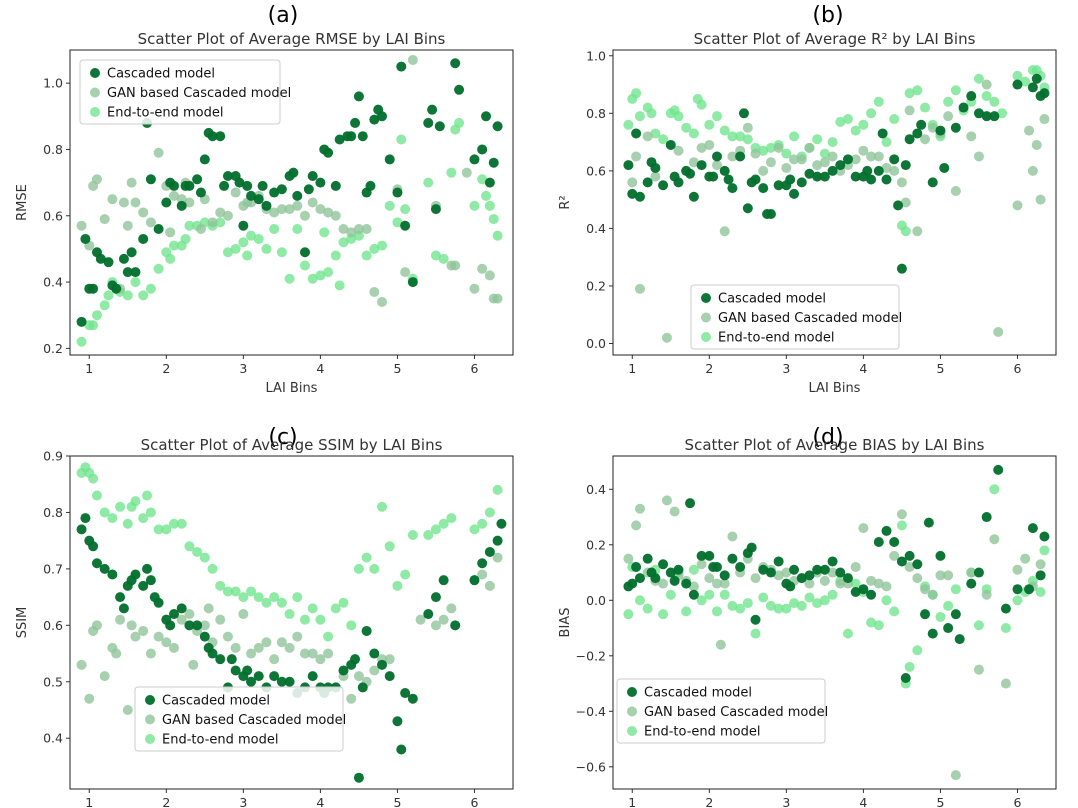 This screenshot has height=808, width=1078. Describe the element at coordinates (596, 544) in the screenshot. I see `y-tick-label: 0.2` at that location.